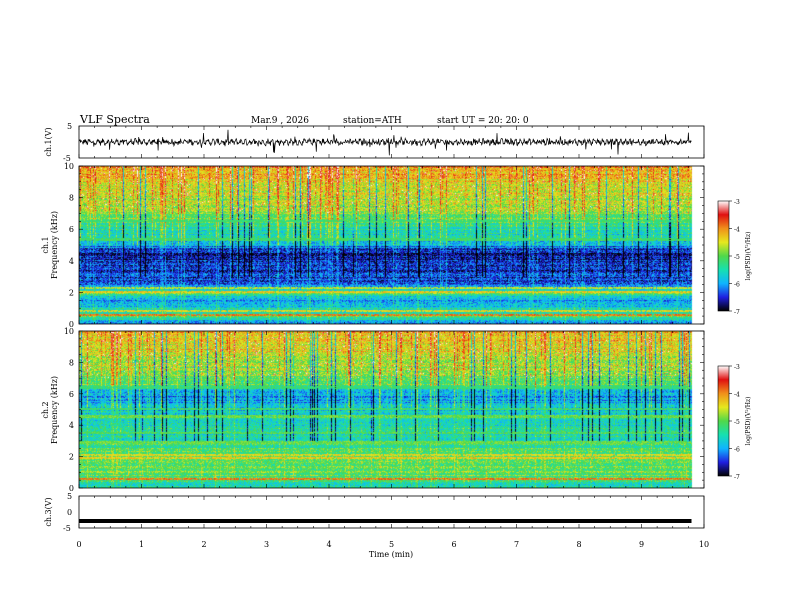 This screenshot has width=792, height=612. I want to click on ch3-ytick-mid: 0, so click(69, 512).